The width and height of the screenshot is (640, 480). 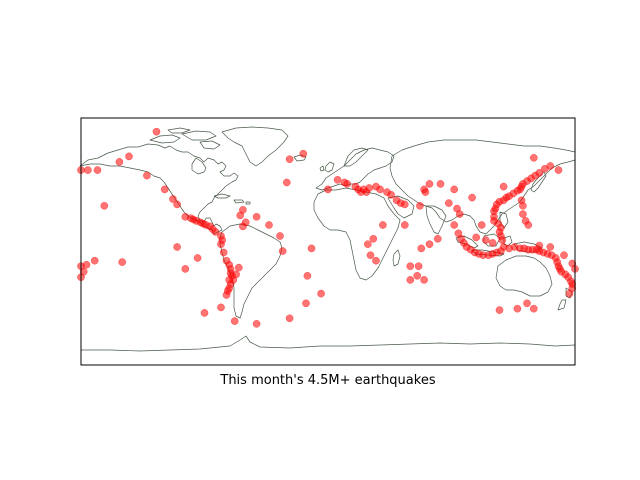 What do you see at coordinates (328, 343) in the screenshot?
I see `coastline-antarctica` at bounding box center [328, 343].